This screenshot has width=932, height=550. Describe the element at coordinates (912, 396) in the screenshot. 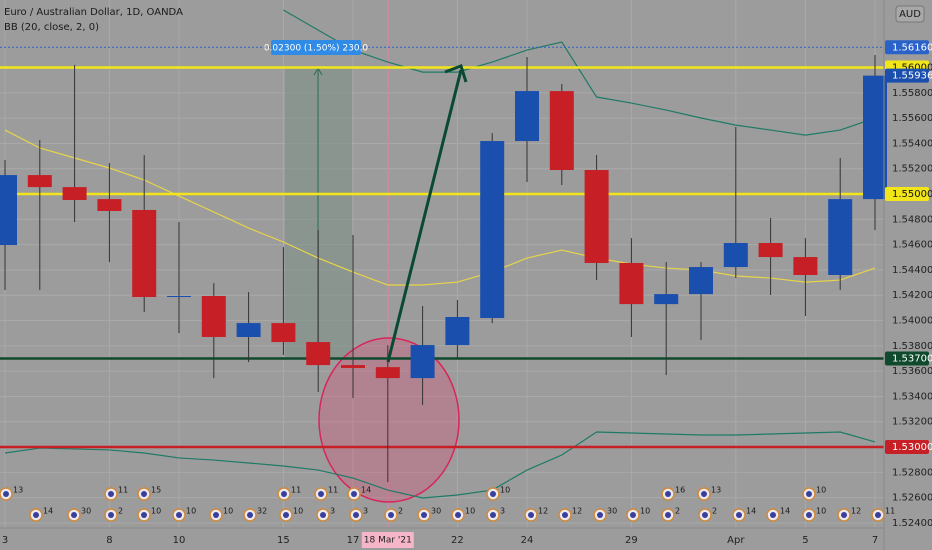

I see `y-tick-label: 1.53400` at that location.